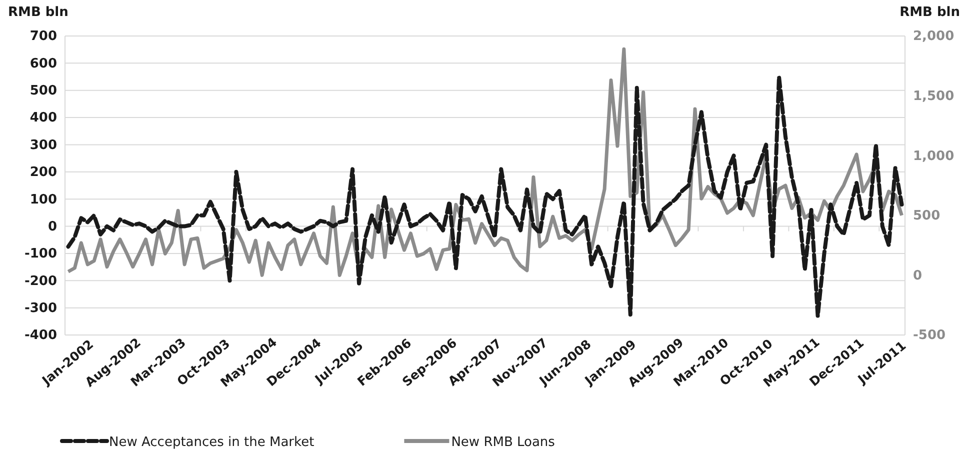  Describe the element at coordinates (40, 336) in the screenshot. I see `y-tick-label: -400` at that location.